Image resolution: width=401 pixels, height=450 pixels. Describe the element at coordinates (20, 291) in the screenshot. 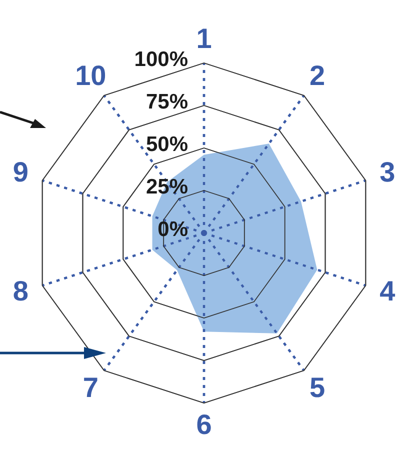

I see `spoke-label: 8` at that location.